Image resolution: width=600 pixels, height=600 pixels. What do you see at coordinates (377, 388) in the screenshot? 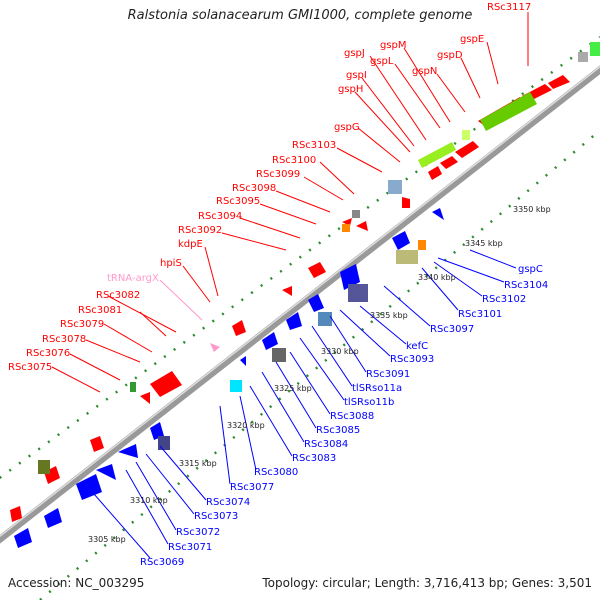
I see `reverse-gene-label: tlSRso11a` at bounding box center [377, 388].